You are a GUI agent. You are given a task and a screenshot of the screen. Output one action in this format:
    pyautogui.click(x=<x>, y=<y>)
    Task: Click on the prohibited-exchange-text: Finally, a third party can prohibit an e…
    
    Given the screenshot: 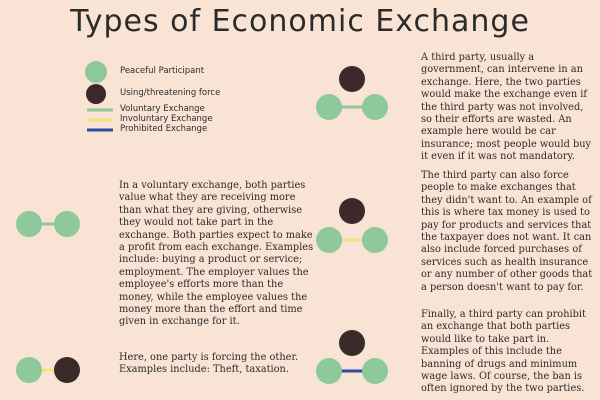 What is the action you would take?
    pyautogui.click(x=503, y=352)
    